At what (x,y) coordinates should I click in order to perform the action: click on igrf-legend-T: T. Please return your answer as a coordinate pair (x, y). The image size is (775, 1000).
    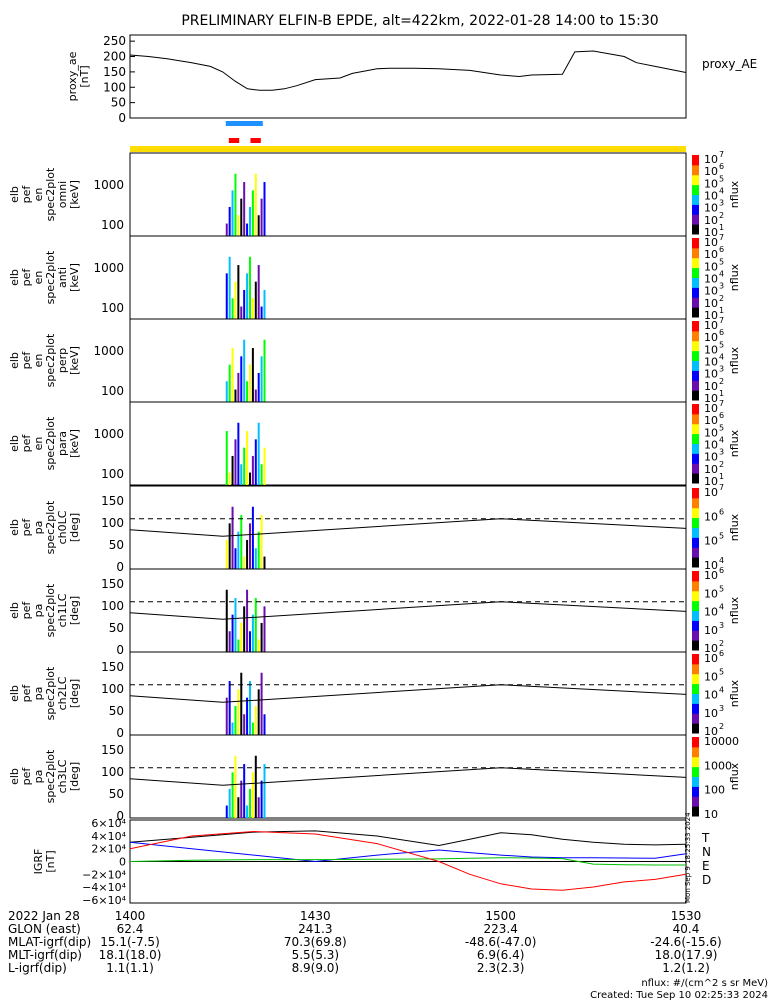
    Looking at the image, I should click on (705, 838).